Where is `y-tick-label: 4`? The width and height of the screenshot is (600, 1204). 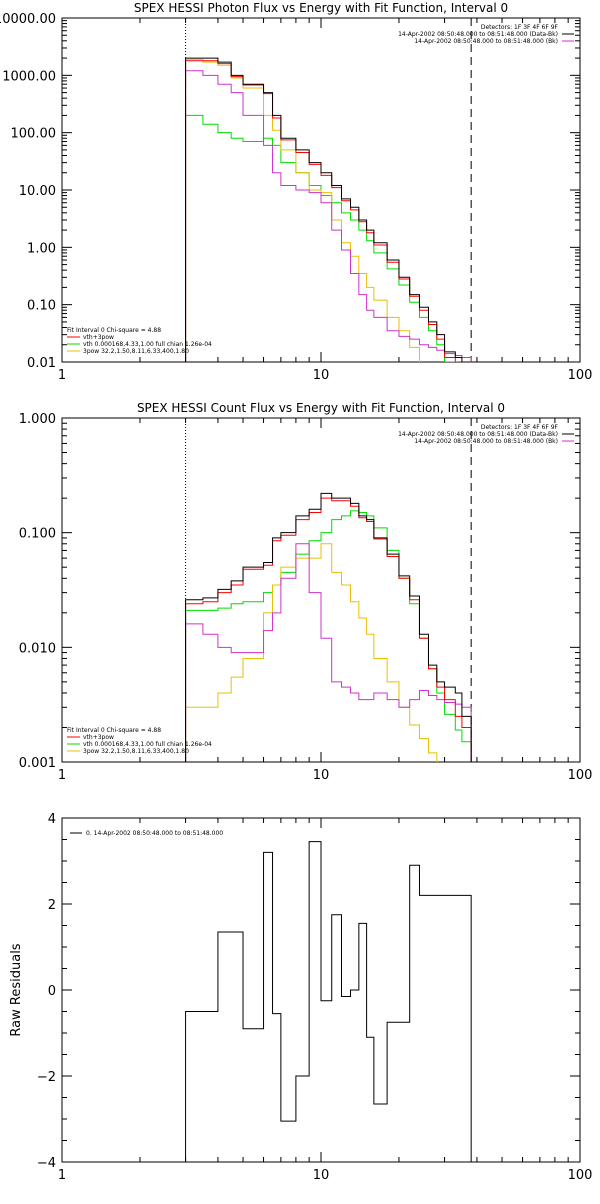 y-tick-label: 4 is located at coordinates (52, 819).